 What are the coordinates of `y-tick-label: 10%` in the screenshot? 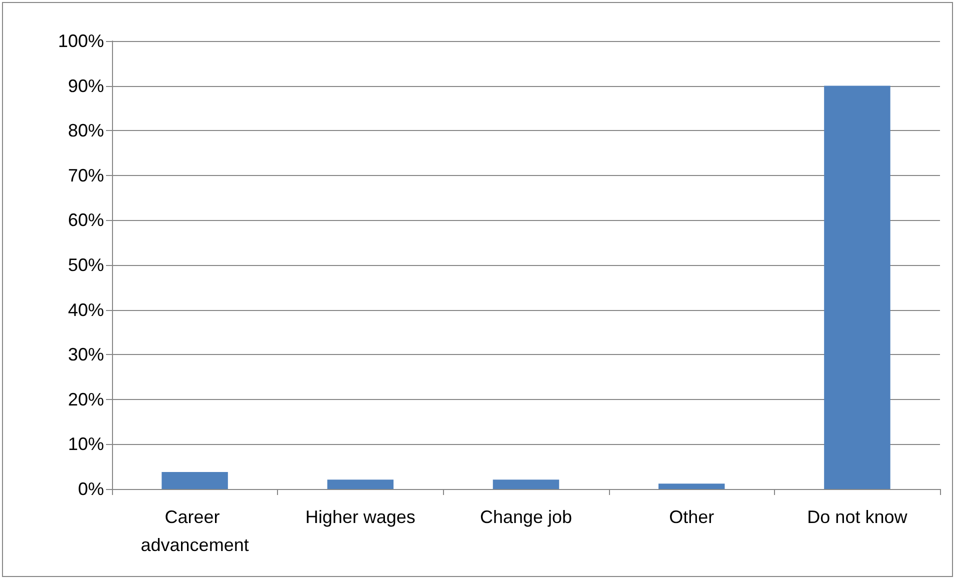 It's located at (86, 444).